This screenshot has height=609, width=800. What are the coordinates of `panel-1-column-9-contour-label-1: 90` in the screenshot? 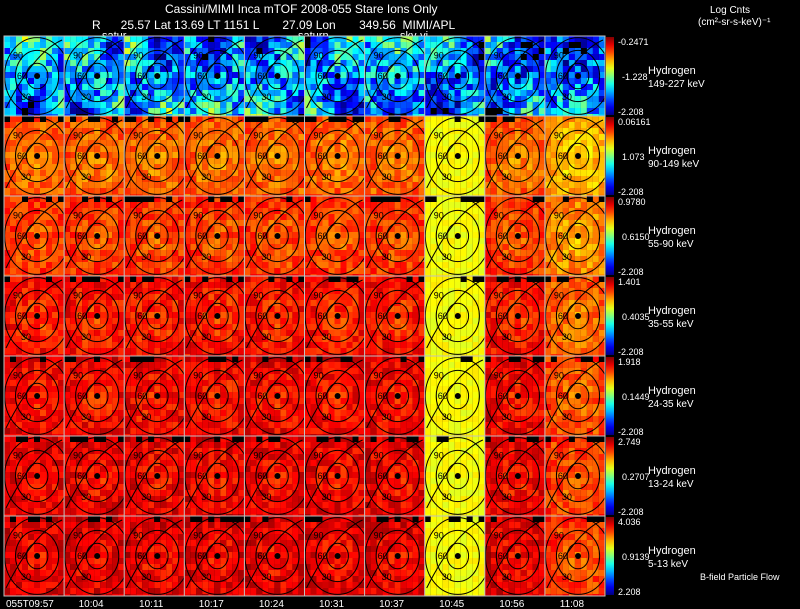 It's located at (499, 55).